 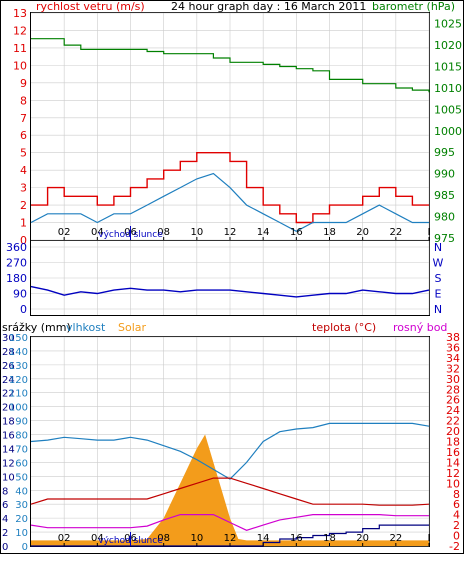 I want to click on teplota-ytick-label: 34, so click(x=453, y=358).